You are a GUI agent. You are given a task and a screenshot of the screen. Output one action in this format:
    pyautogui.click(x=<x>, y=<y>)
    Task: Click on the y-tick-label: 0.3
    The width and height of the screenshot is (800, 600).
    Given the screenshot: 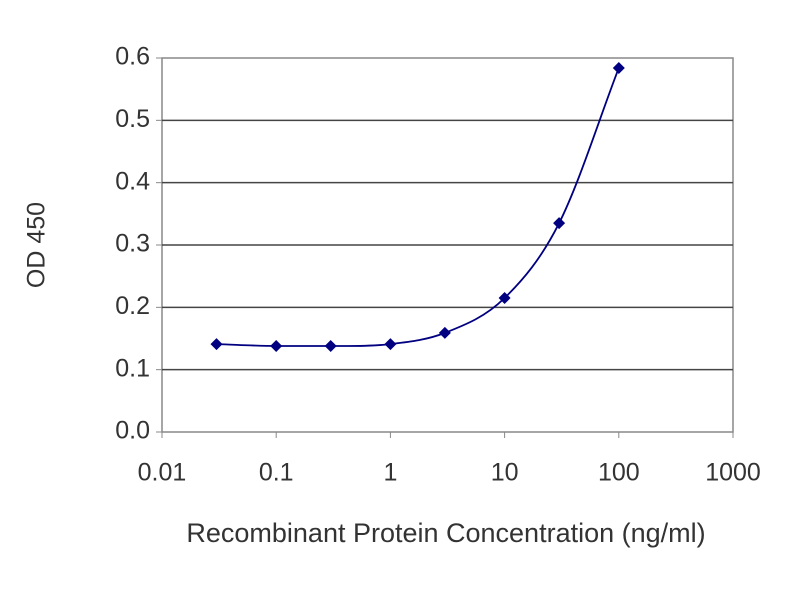 What is the action you would take?
    pyautogui.click(x=132, y=244)
    